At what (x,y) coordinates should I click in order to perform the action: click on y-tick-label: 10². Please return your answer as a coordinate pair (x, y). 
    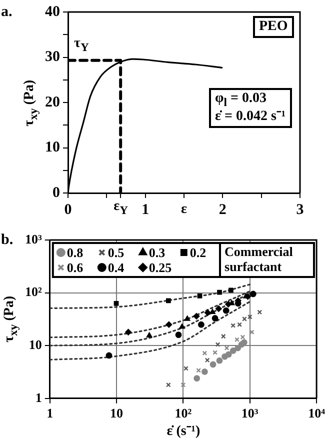
    Looking at the image, I should click on (33, 292).